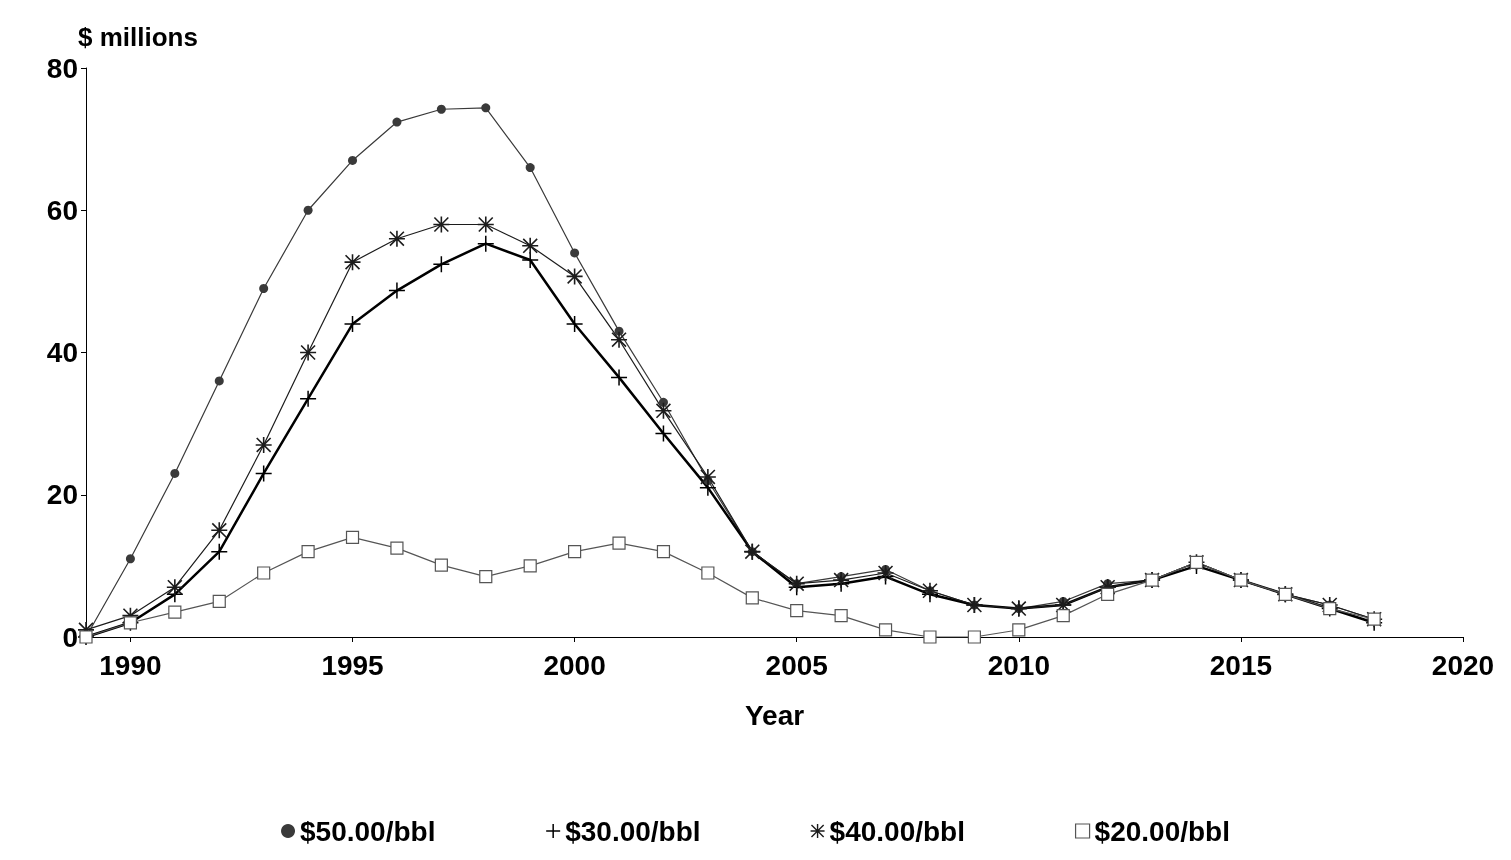  Describe the element at coordinates (1241, 665) in the screenshot. I see `x-tick-label: 2015` at that location.